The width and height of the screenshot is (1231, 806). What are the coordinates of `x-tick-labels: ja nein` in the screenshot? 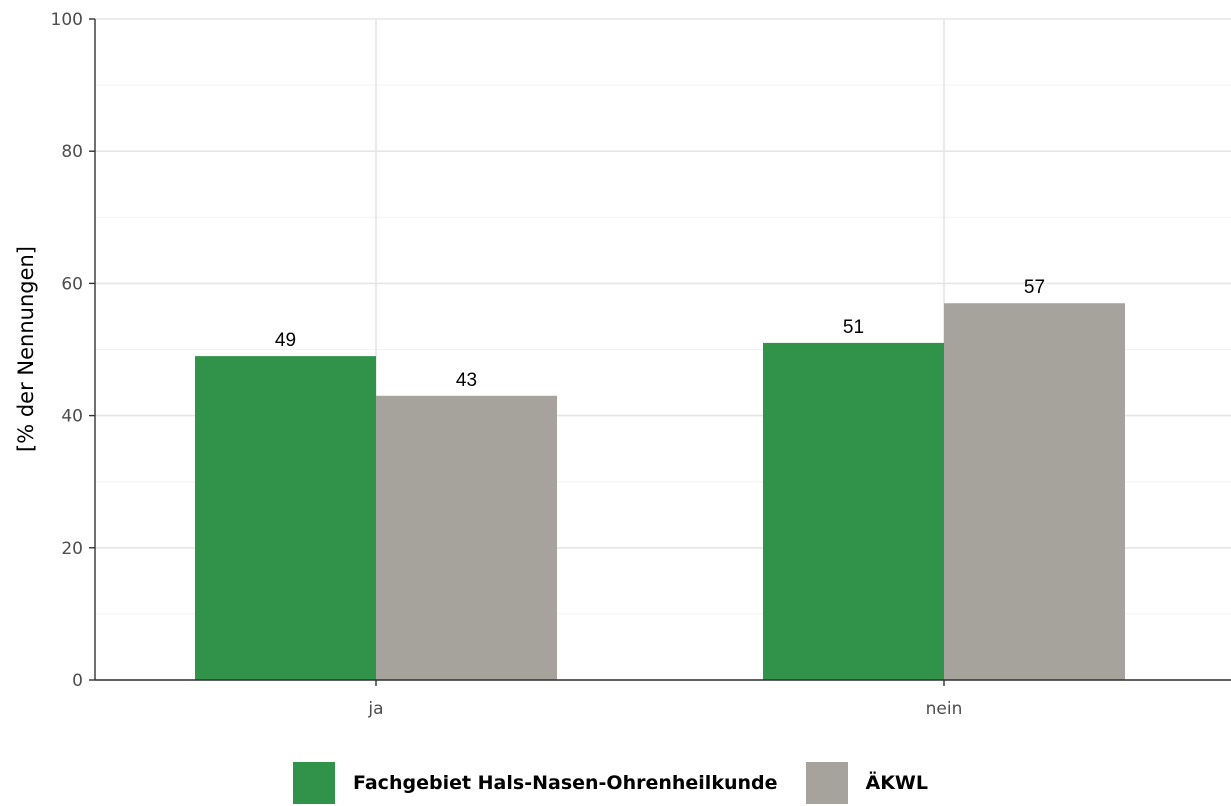 It's located at (664, 709).